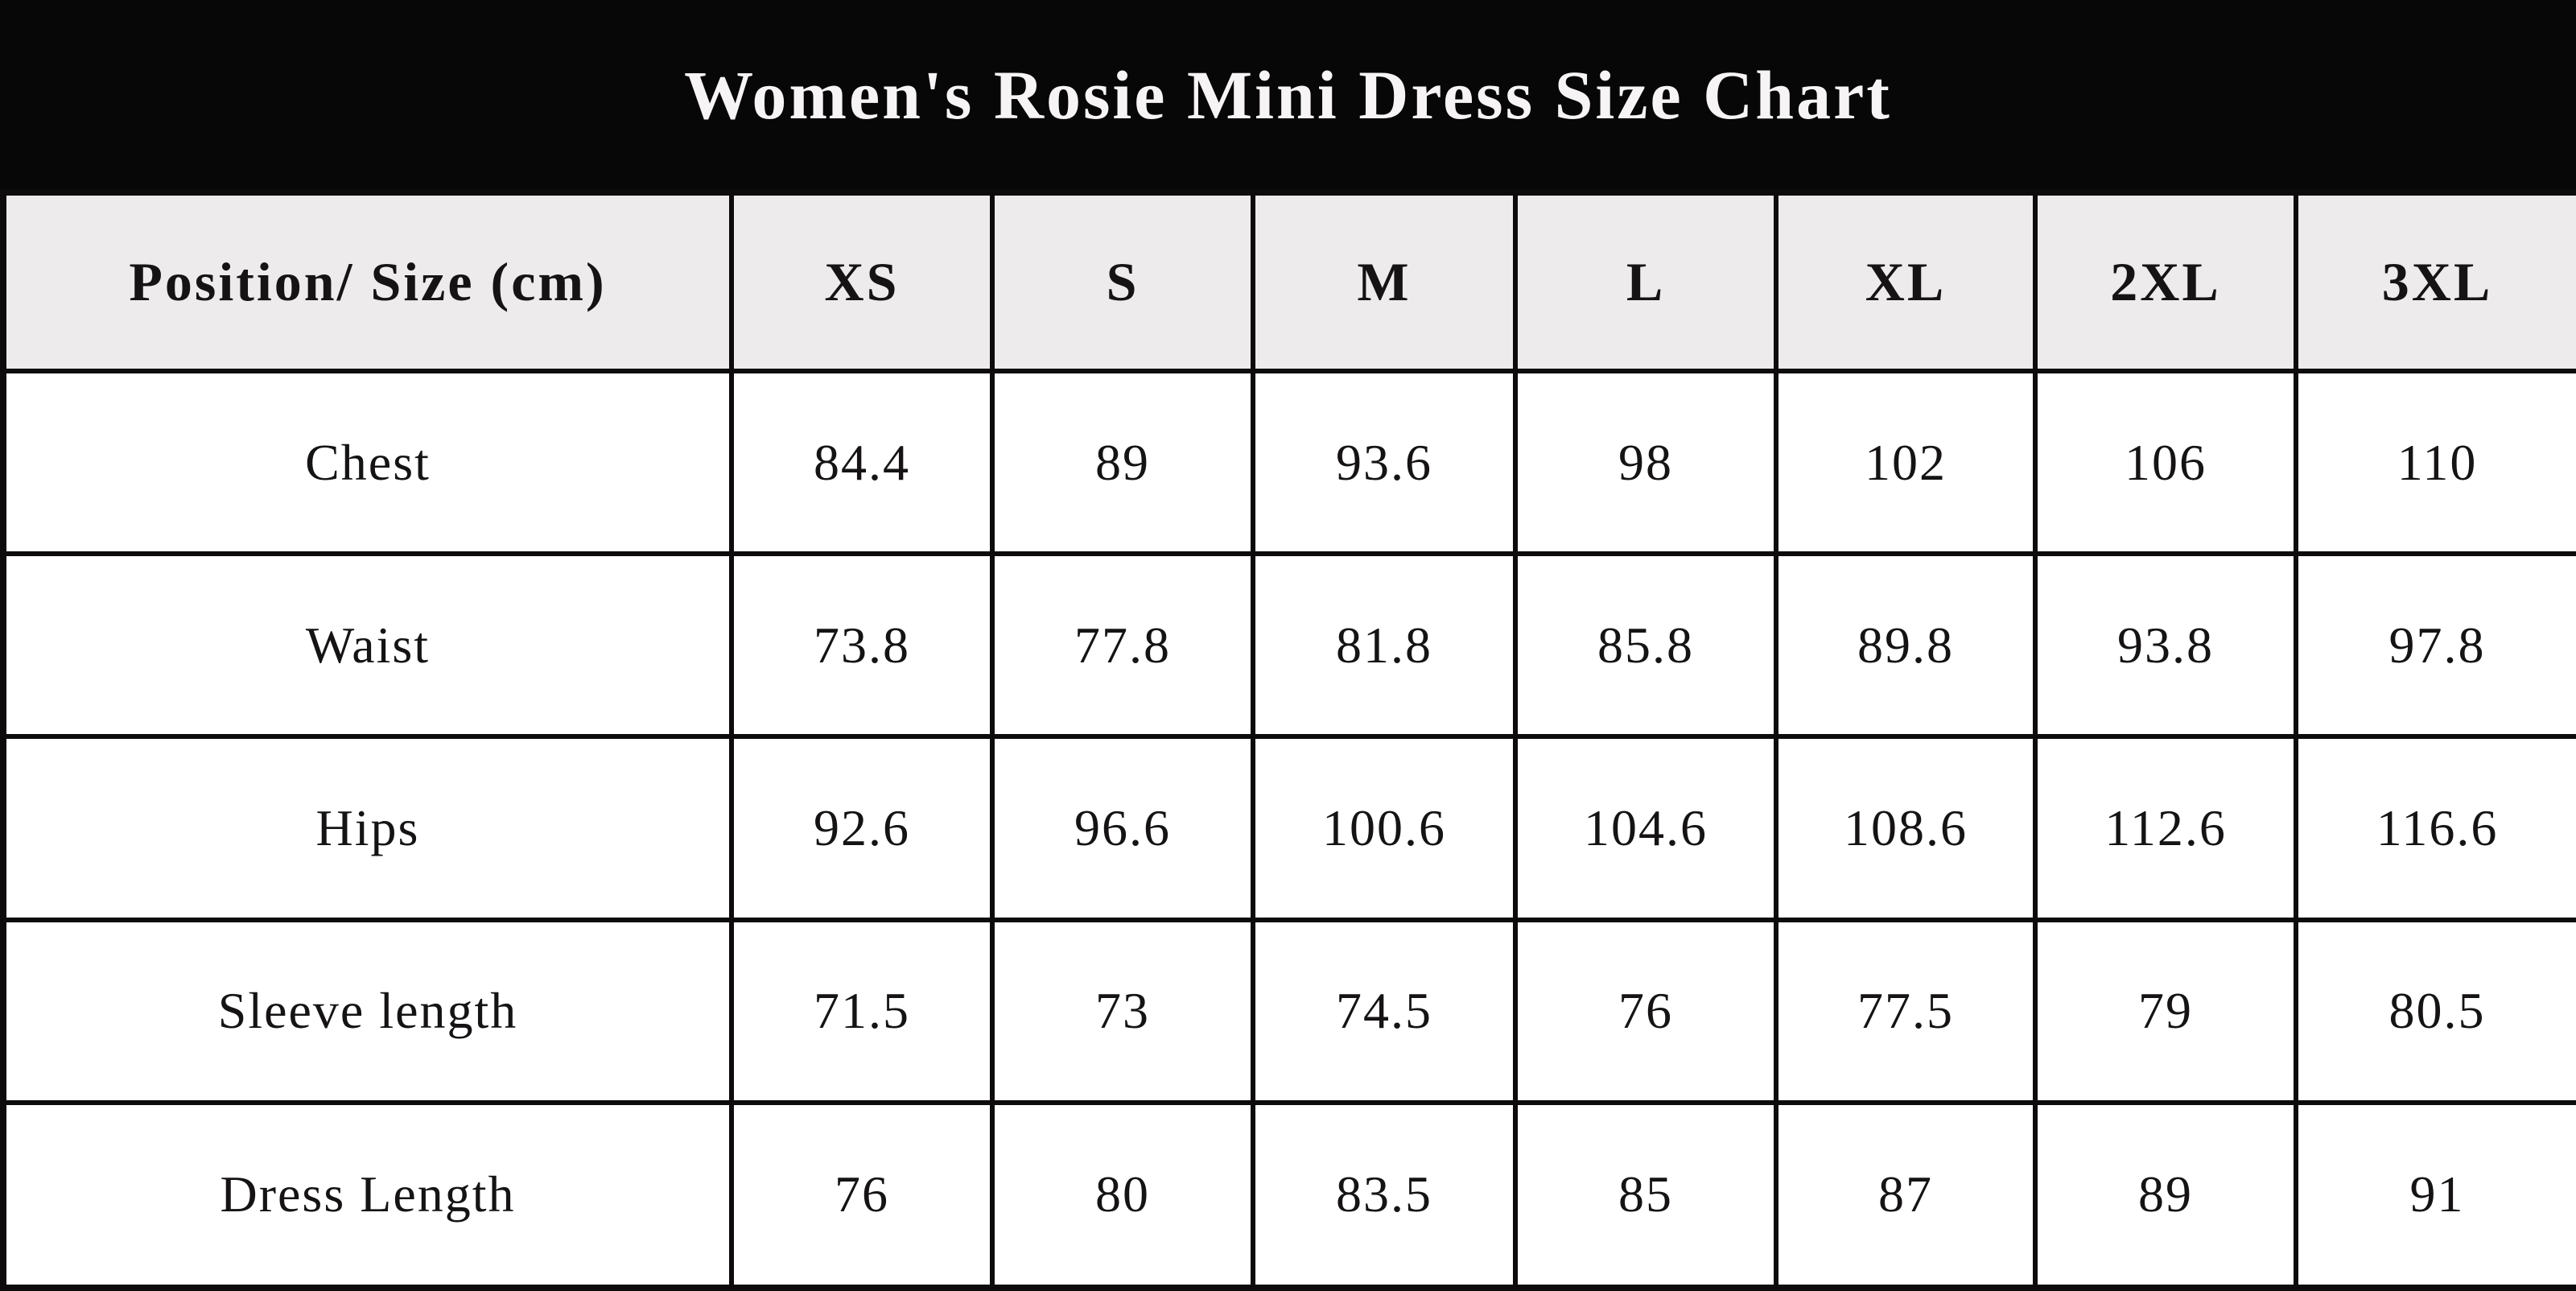  I want to click on row-label-waist: Waist, so click(367, 645).